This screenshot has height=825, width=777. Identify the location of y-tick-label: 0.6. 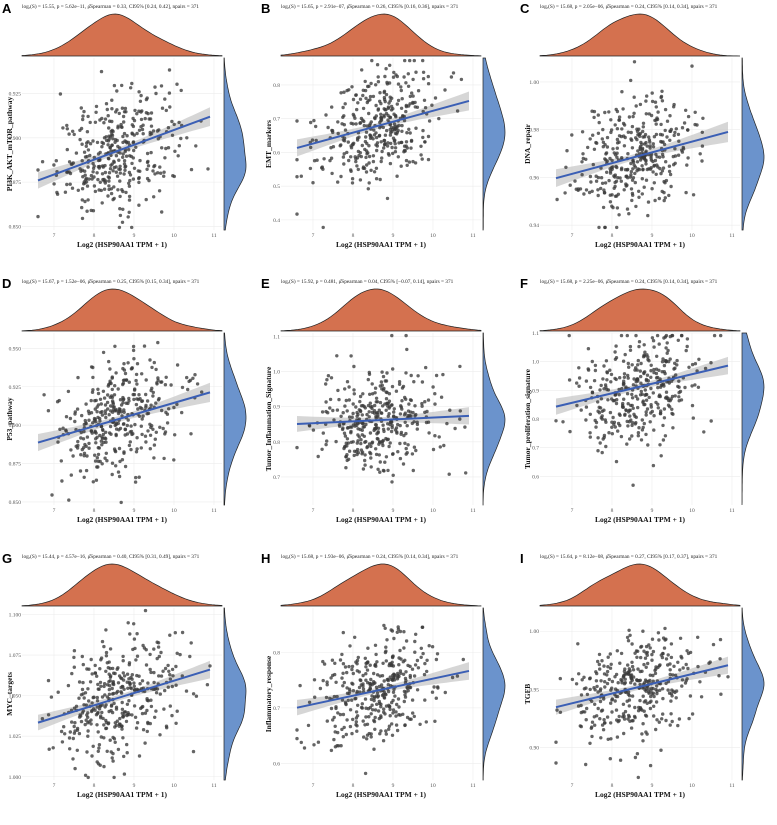
(276, 764).